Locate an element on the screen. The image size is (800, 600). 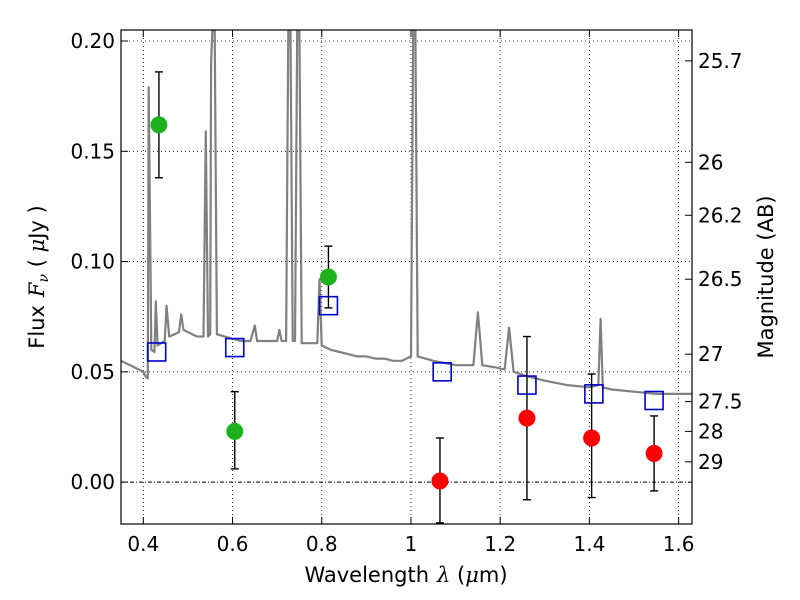
y-tick-label: 0.10 is located at coordinates (92, 262).